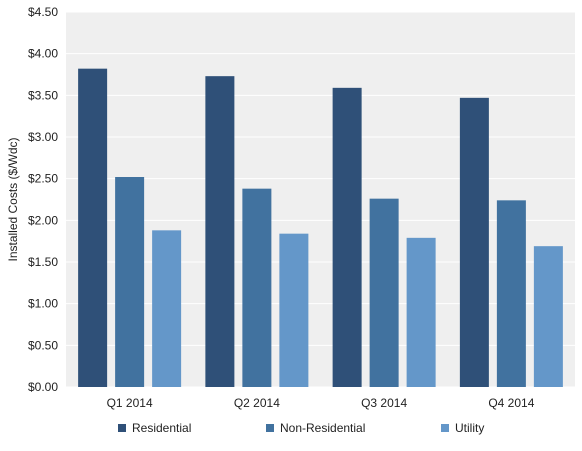  What do you see at coordinates (220, 232) in the screenshot?
I see `bar-residential-q2-2014` at bounding box center [220, 232].